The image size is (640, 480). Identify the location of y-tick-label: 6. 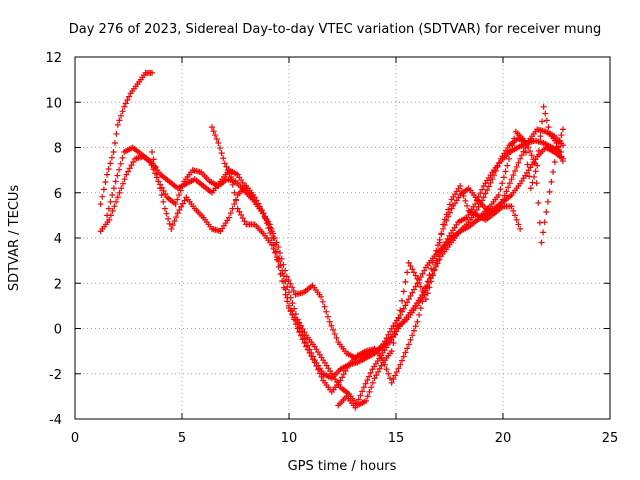
(58, 194).